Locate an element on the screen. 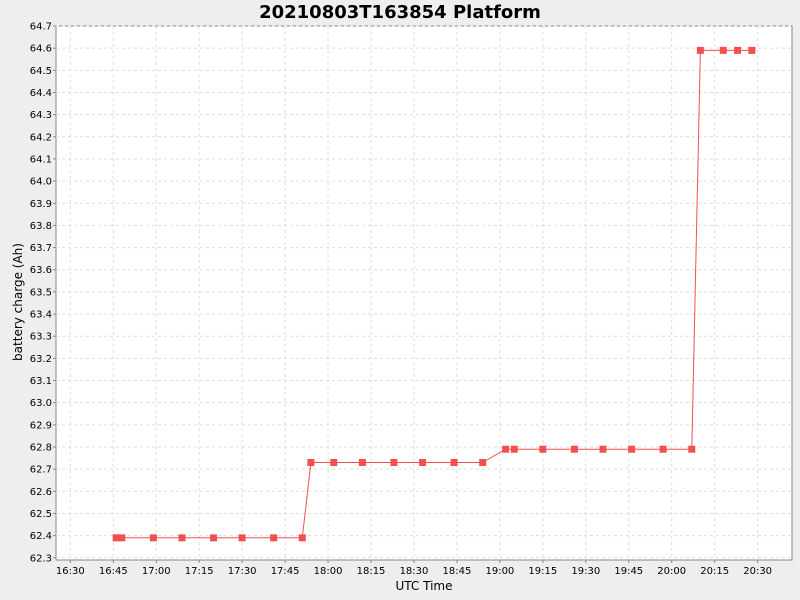  y-tick-label: 62.9 is located at coordinates (41, 425).